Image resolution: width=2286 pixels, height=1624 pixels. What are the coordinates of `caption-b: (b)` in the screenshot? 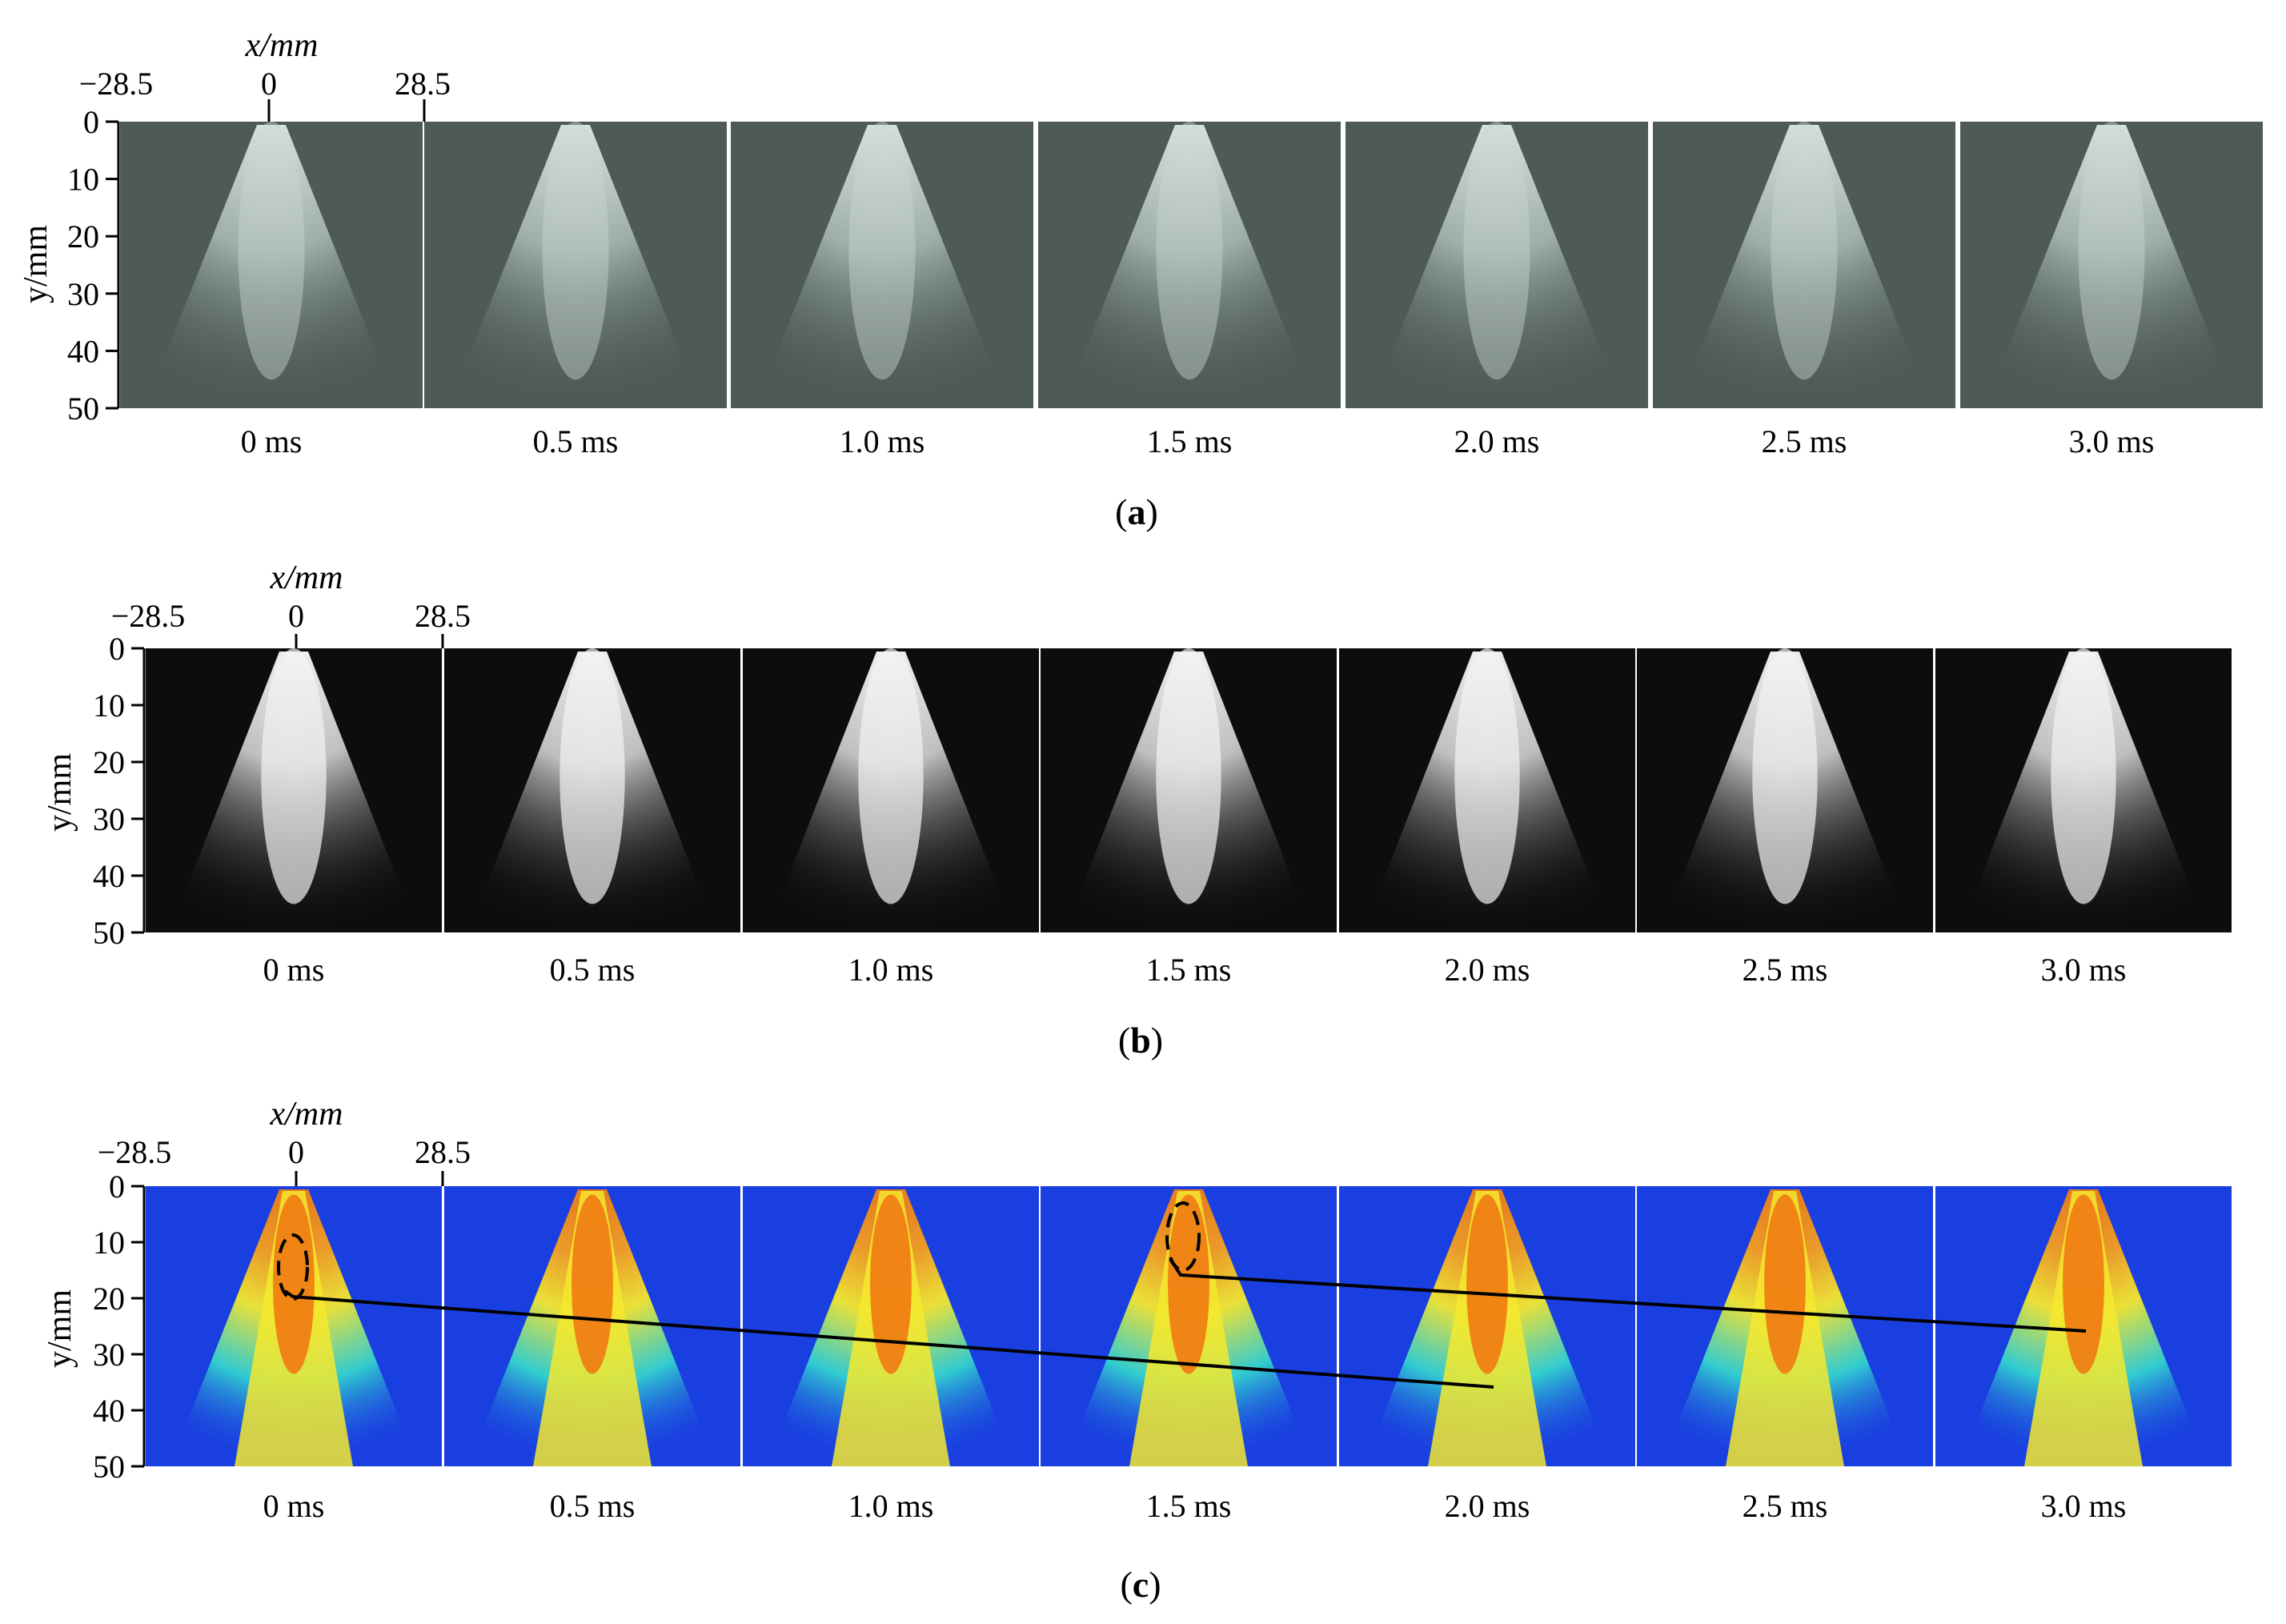 It's located at (1140, 1040).